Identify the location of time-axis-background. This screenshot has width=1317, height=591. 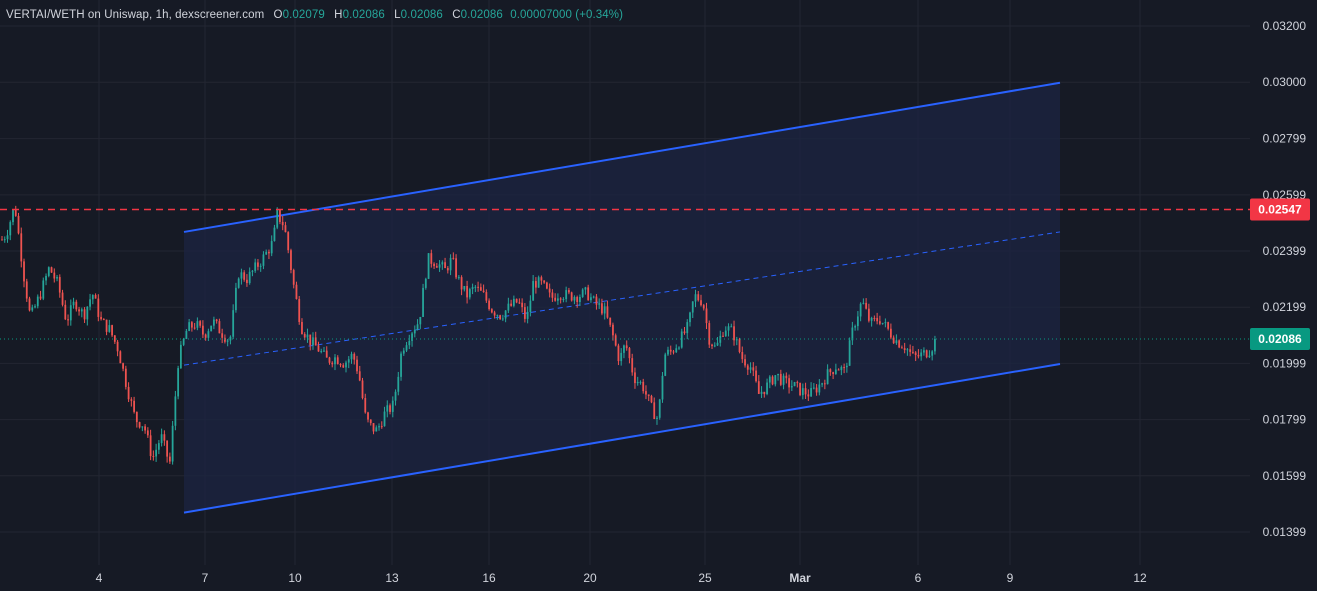
(658, 578).